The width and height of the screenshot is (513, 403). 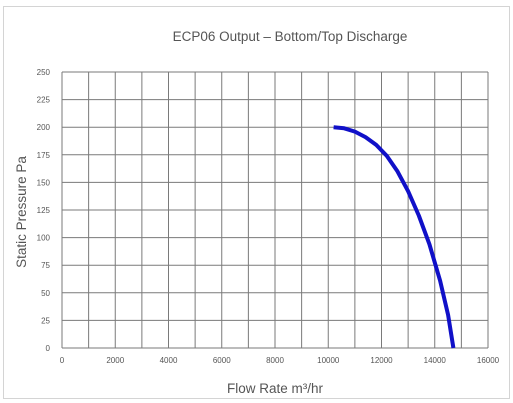 I want to click on fan-curve-line, so click(x=394, y=237).